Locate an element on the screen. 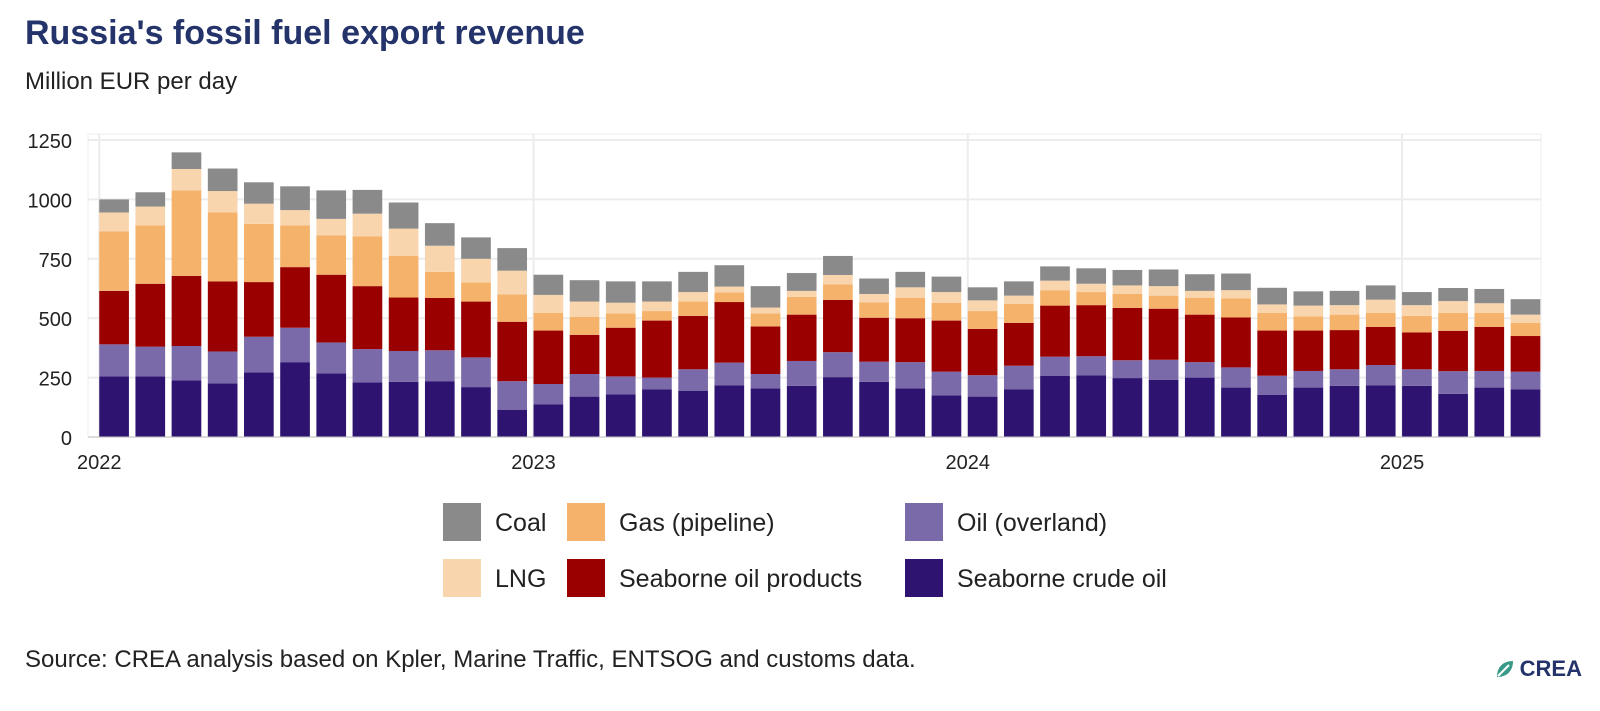 This screenshot has width=1600, height=711. y-tick-label: 1250 is located at coordinates (50, 142).